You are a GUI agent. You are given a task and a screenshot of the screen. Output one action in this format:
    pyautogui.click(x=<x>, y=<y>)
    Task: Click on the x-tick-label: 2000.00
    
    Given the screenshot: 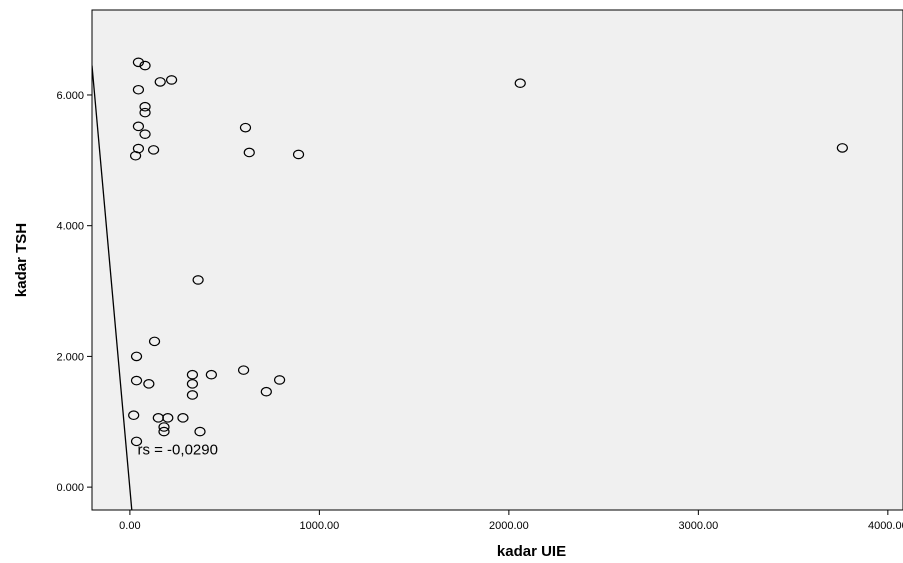 What is the action you would take?
    pyautogui.click(x=509, y=526)
    